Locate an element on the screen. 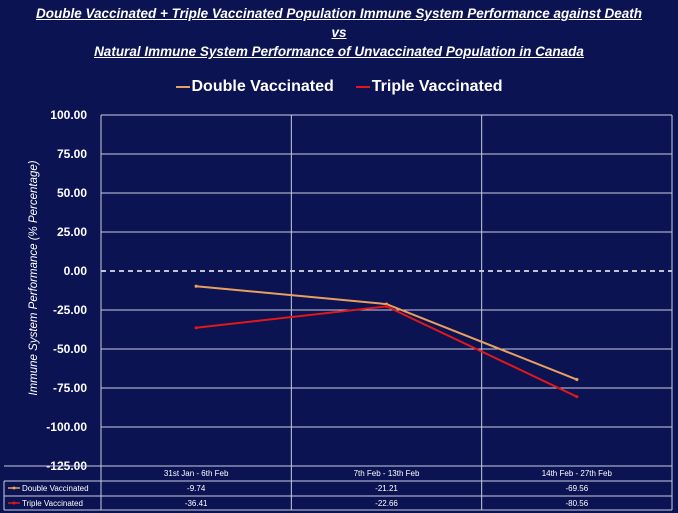 Image resolution: width=678 pixels, height=513 pixels. chart-title-line-2: vs is located at coordinates (339, 32).